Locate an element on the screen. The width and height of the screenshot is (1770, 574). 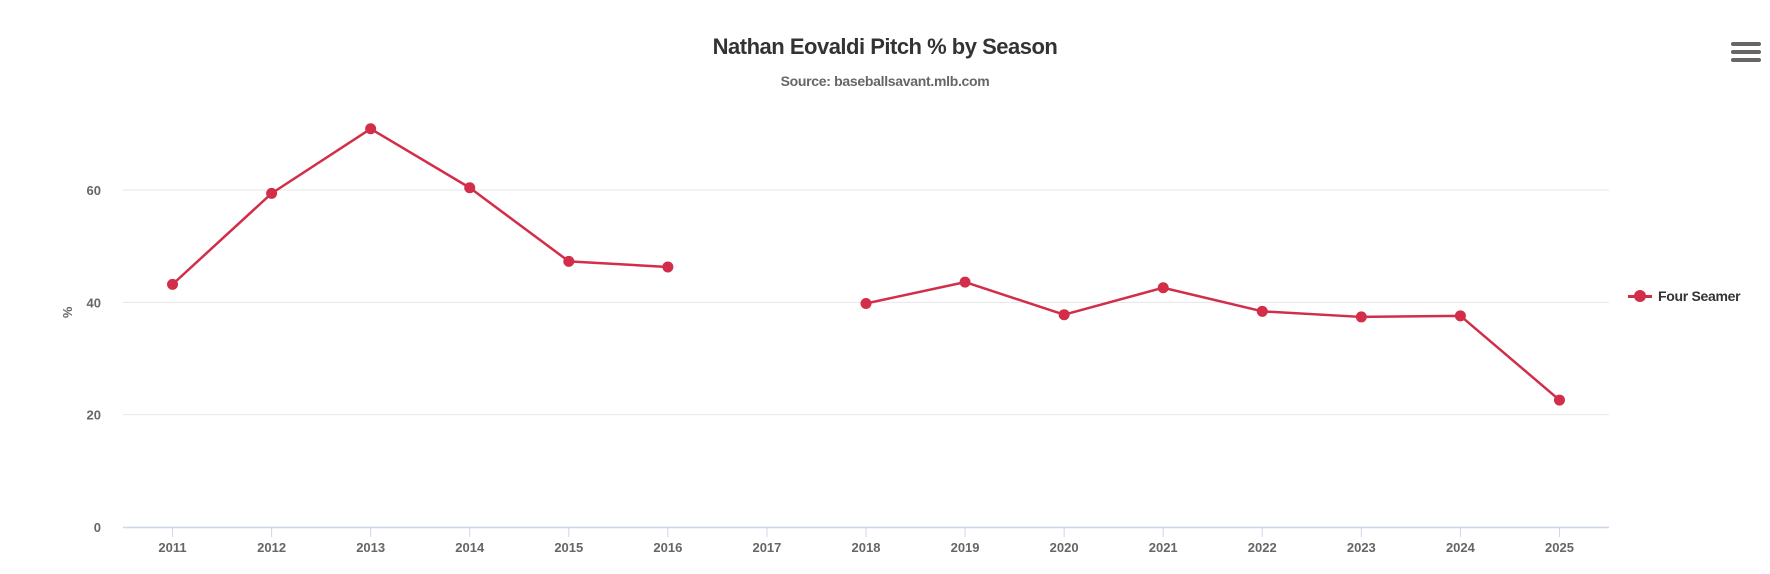
hamburger-menu-icon is located at coordinates (1746, 54).